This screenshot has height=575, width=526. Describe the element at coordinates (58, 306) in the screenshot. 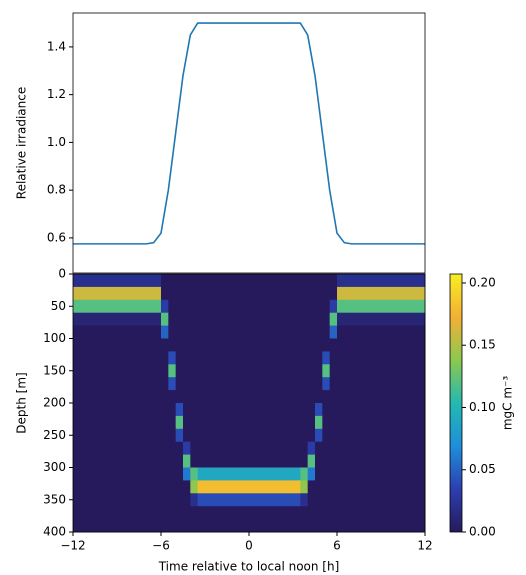

I see `y-tick-label: 50` at that location.